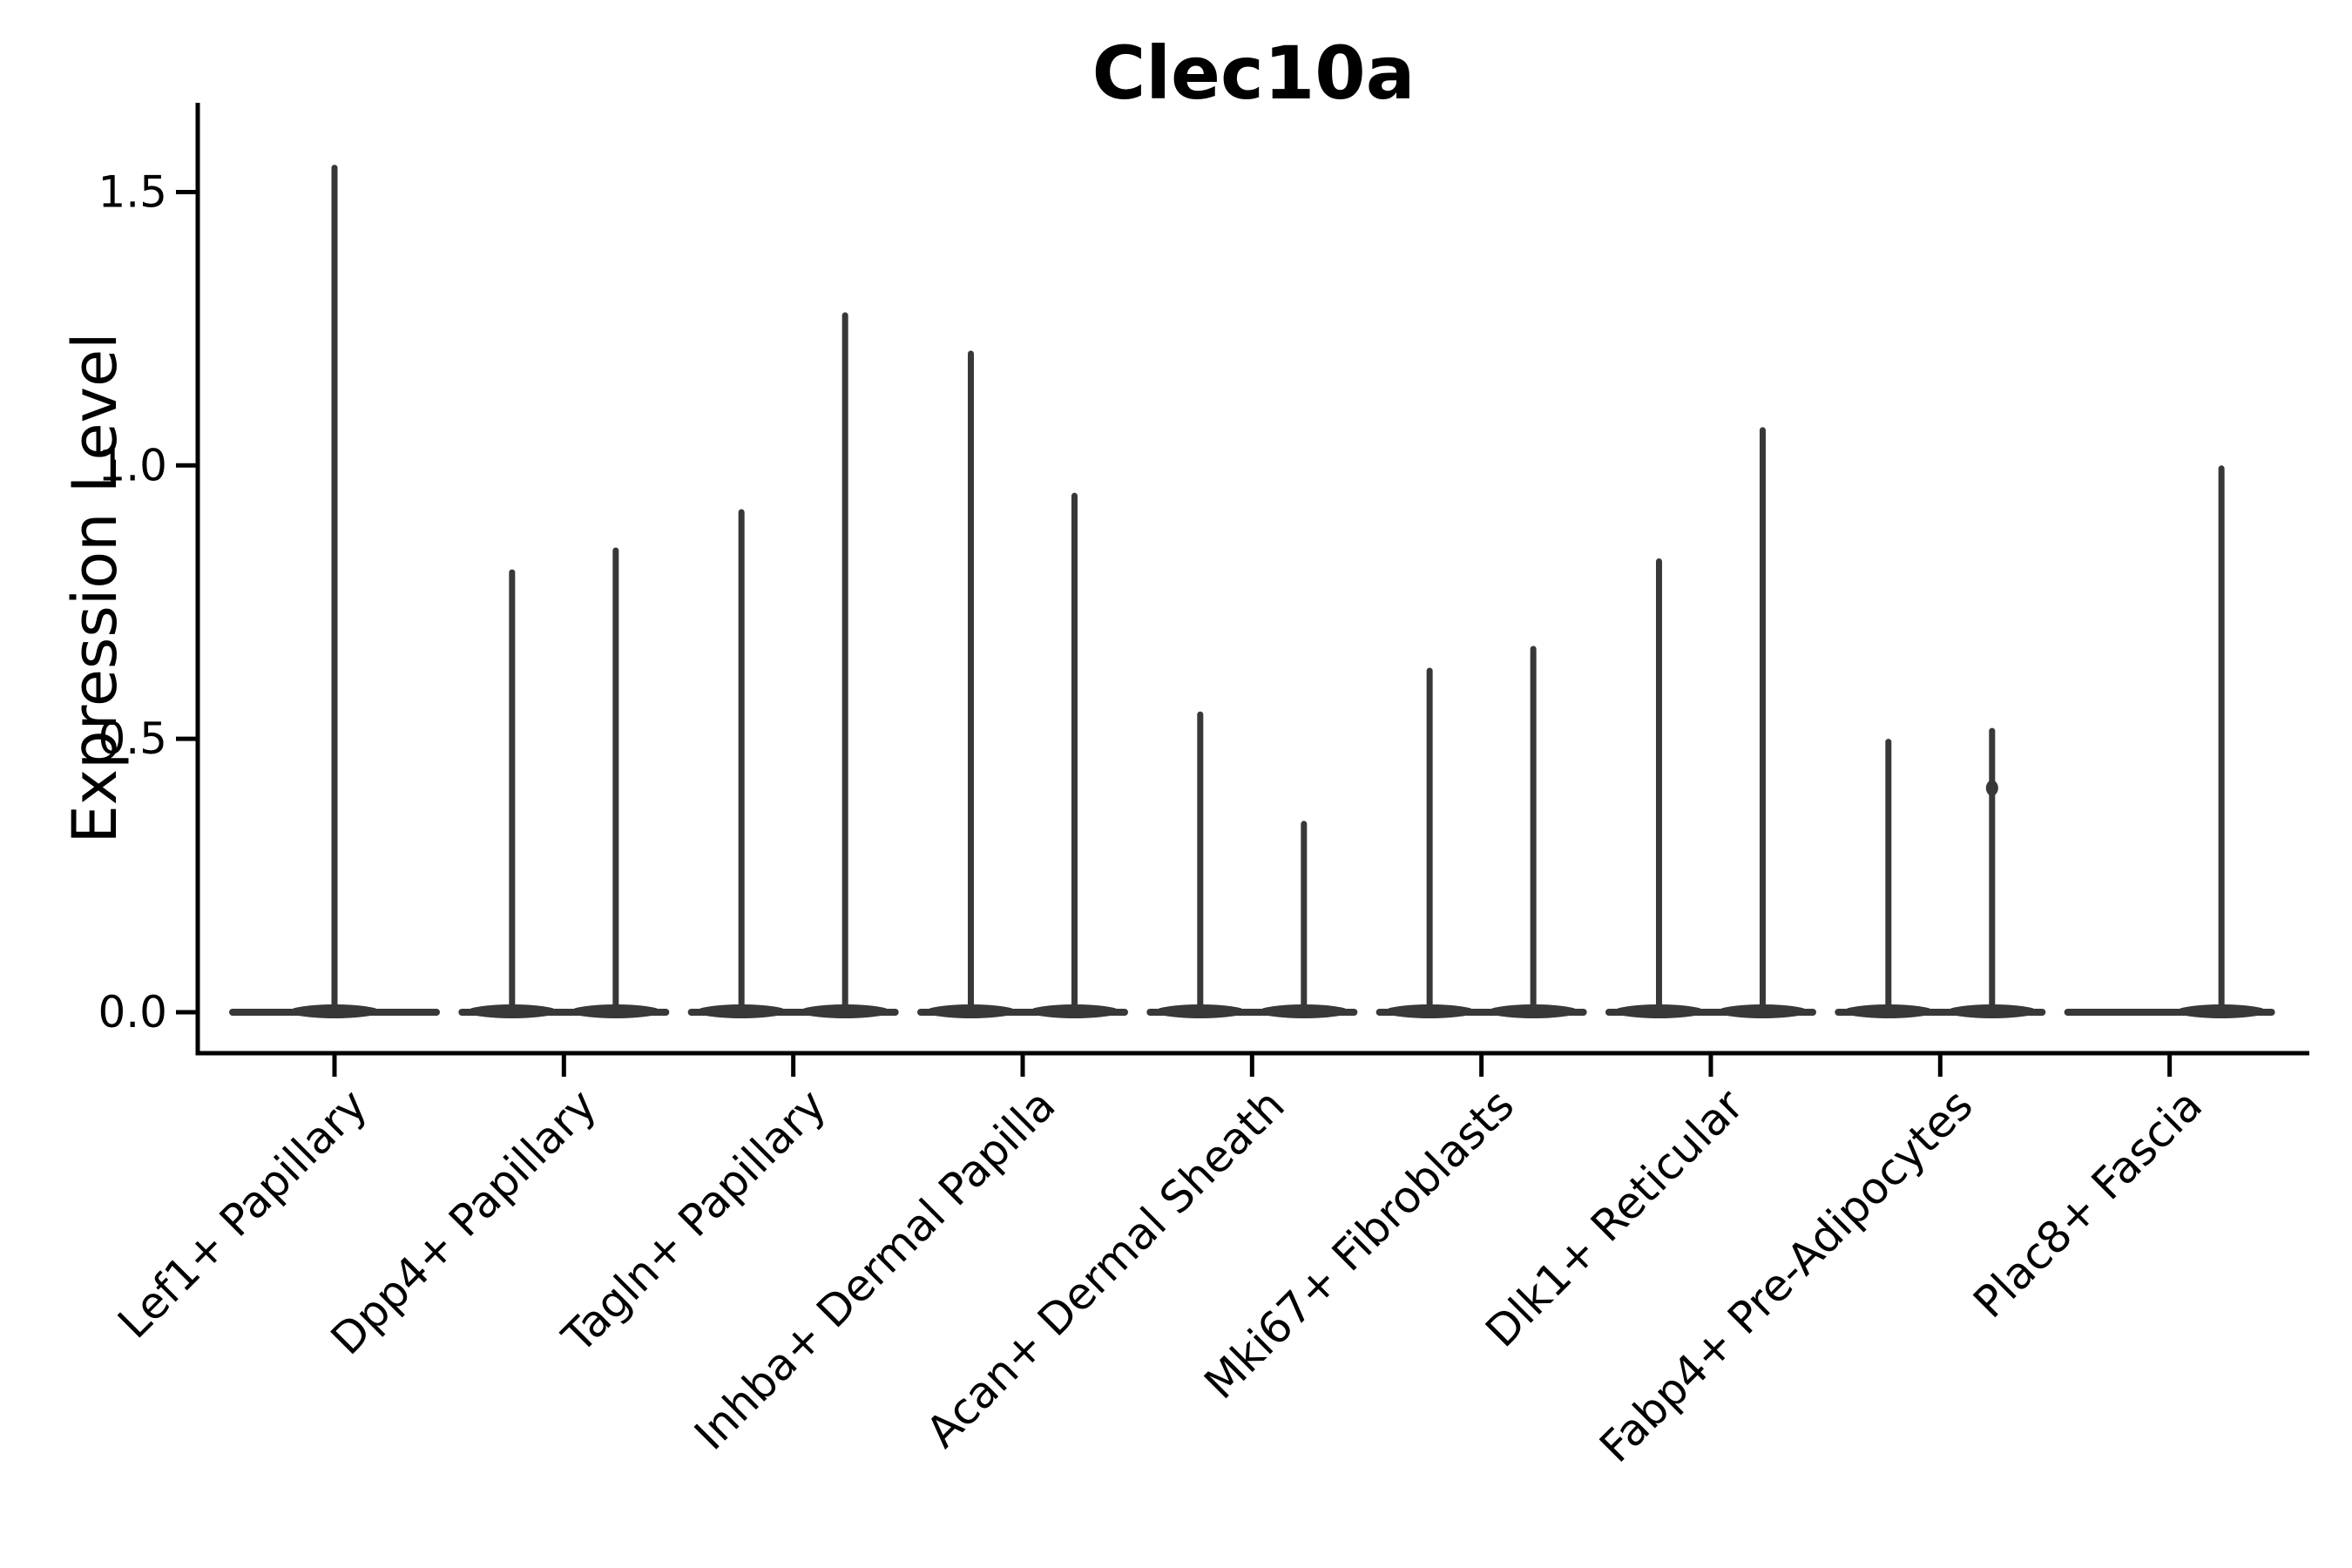  I want to click on chart-title: Clec10a, so click(1254, 73).